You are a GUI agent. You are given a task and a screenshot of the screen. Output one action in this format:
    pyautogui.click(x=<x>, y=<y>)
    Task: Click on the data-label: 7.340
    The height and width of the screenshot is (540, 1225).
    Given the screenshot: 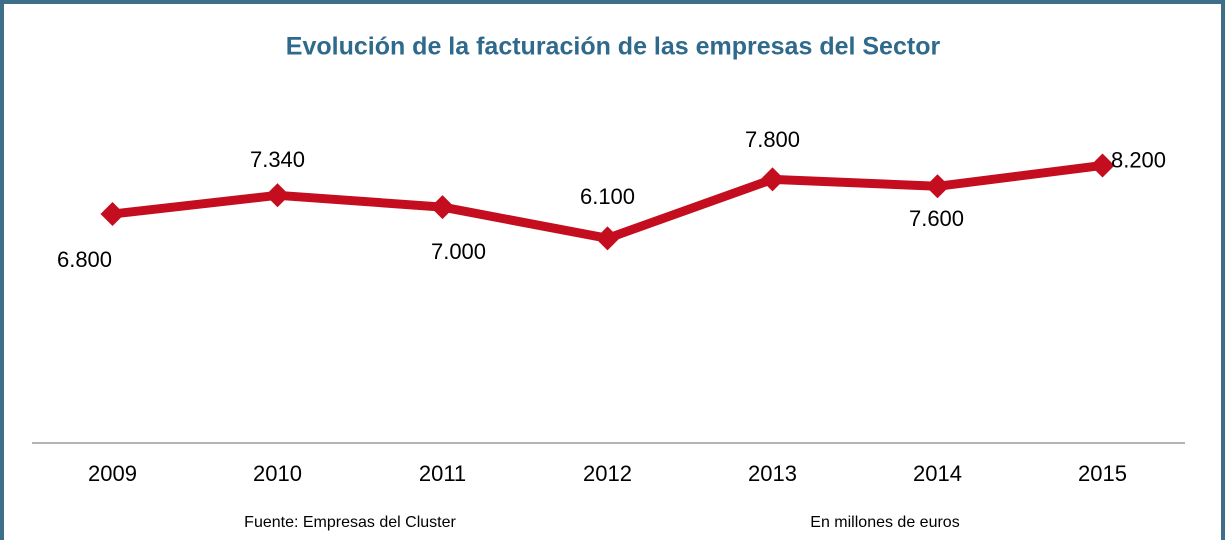 What is the action you would take?
    pyautogui.click(x=277, y=159)
    